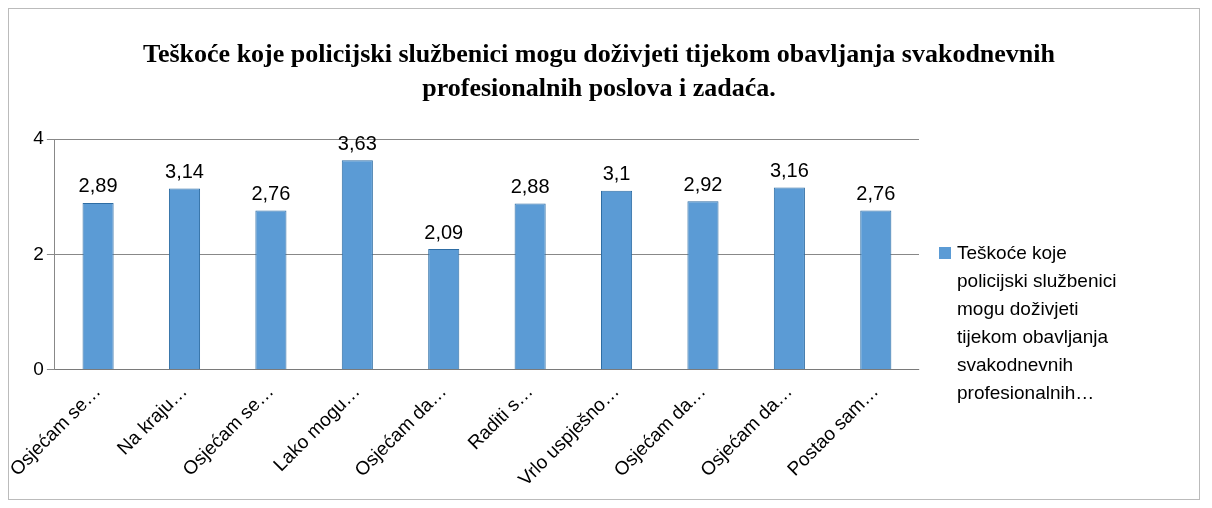  Describe the element at coordinates (38, 368) in the screenshot. I see `y-tick-label: 0` at that location.